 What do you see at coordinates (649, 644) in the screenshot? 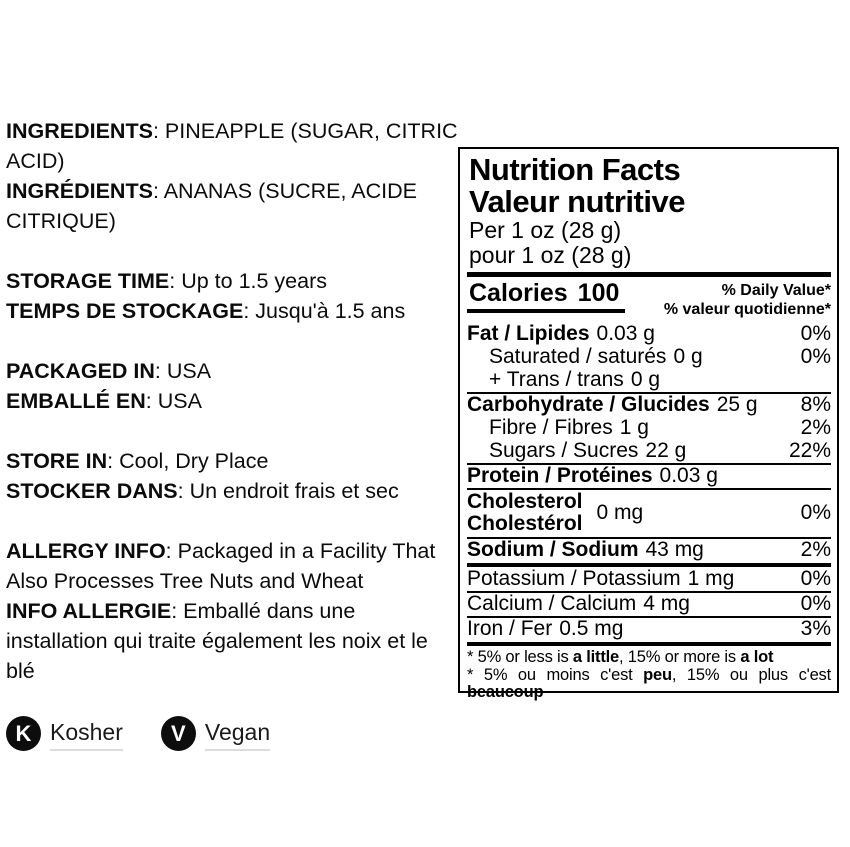
I see `divider-mid-bottom` at bounding box center [649, 644].